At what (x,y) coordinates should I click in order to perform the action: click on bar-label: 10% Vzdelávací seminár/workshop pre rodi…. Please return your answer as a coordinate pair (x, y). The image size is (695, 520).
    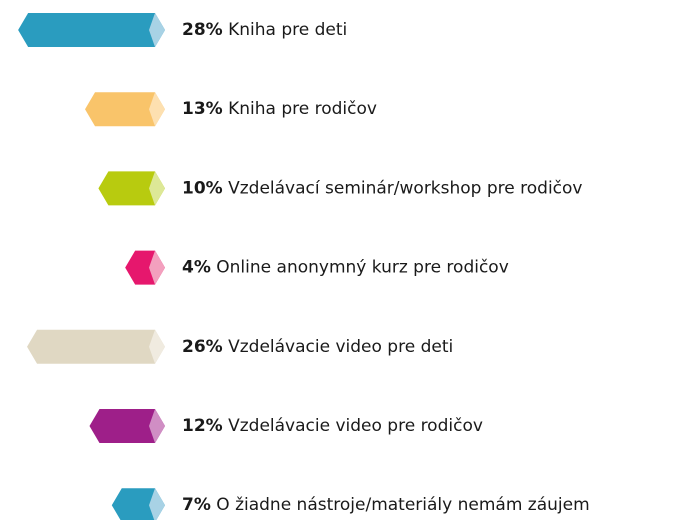
    Looking at the image, I should click on (382, 188).